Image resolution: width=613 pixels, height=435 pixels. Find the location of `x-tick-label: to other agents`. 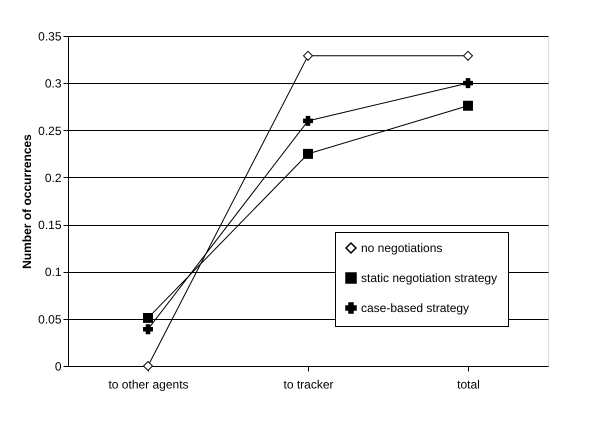

x-tick-label: to other agents is located at coordinates (148, 385).